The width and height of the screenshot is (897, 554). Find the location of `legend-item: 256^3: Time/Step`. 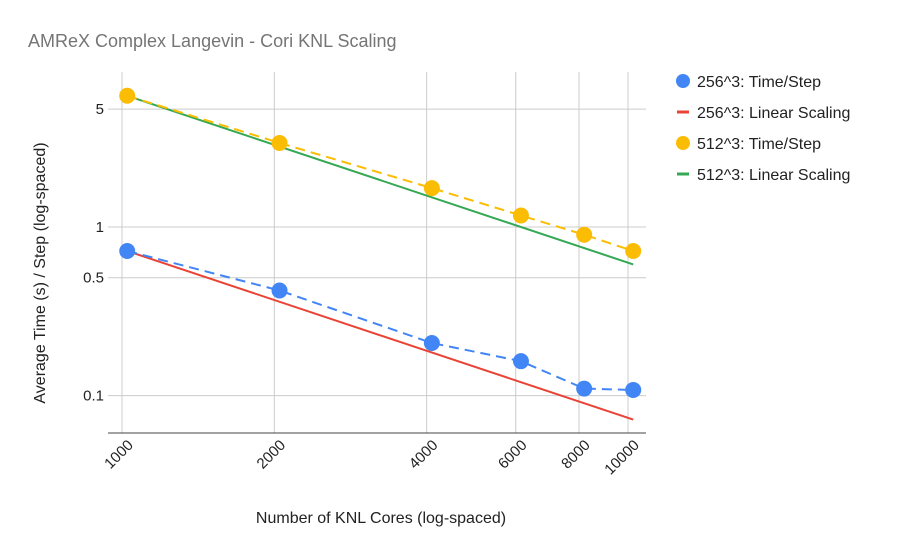

legend-item: 256^3: Time/Step is located at coordinates (748, 82).